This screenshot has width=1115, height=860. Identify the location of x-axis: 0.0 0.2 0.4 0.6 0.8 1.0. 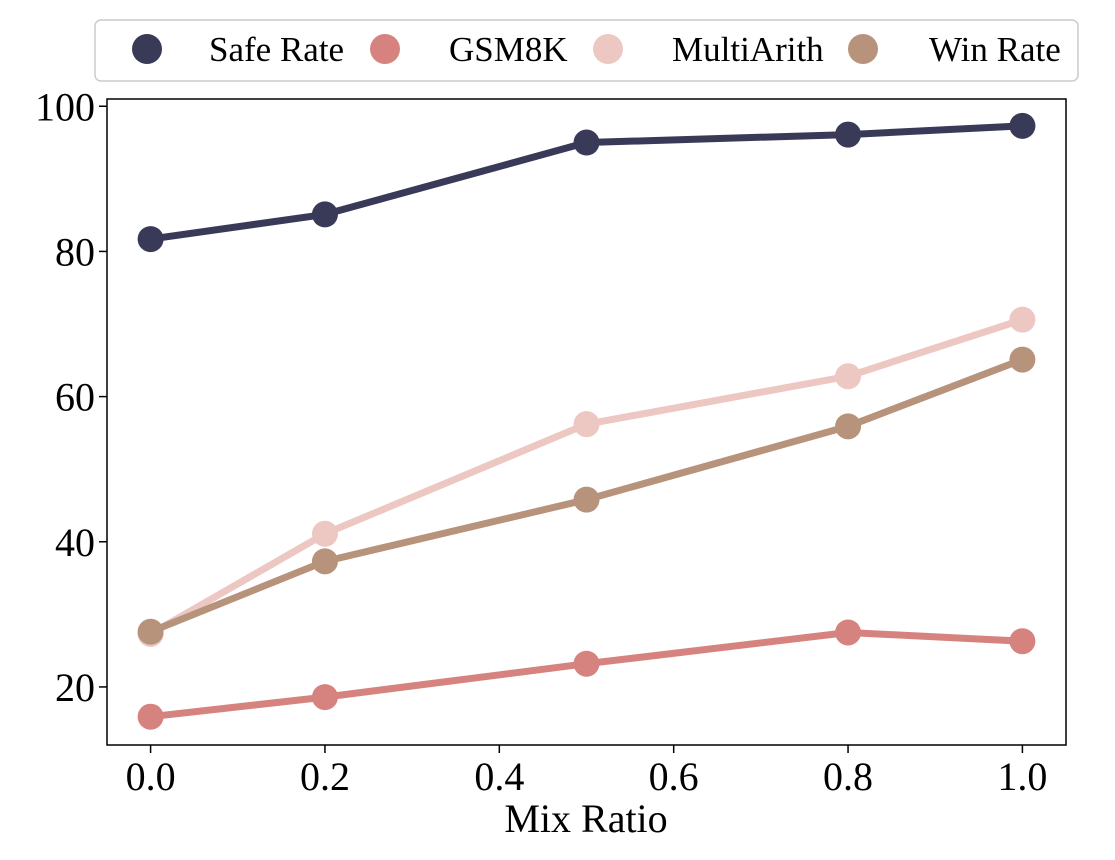
(586, 772).